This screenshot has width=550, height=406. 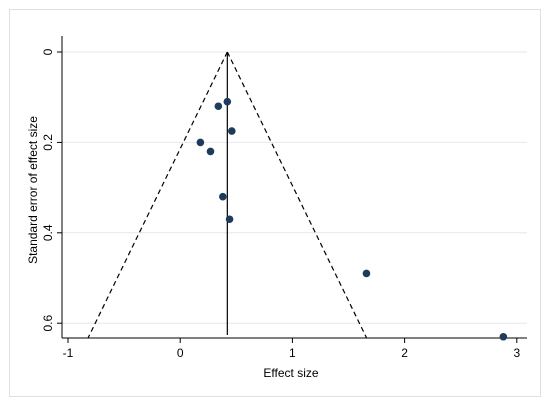 What do you see at coordinates (68, 353) in the screenshot?
I see `x-tick-label: -1` at bounding box center [68, 353].